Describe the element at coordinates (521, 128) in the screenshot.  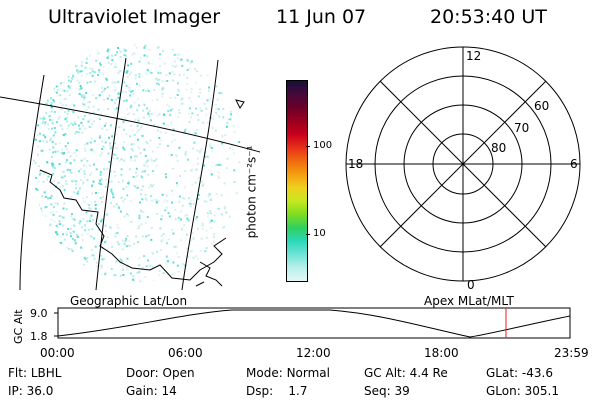
I see `mlat-label-70: 70` at that location.